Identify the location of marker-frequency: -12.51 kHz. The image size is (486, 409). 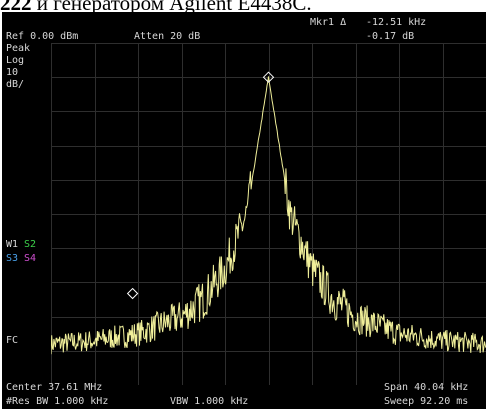
(396, 22).